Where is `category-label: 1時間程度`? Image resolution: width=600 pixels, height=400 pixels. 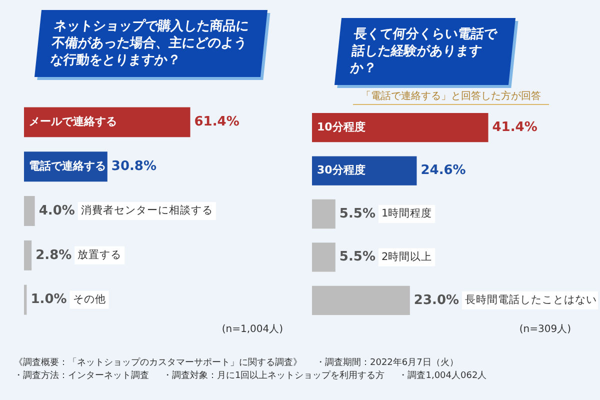 category-label: 1時間程度 is located at coordinates (406, 214).